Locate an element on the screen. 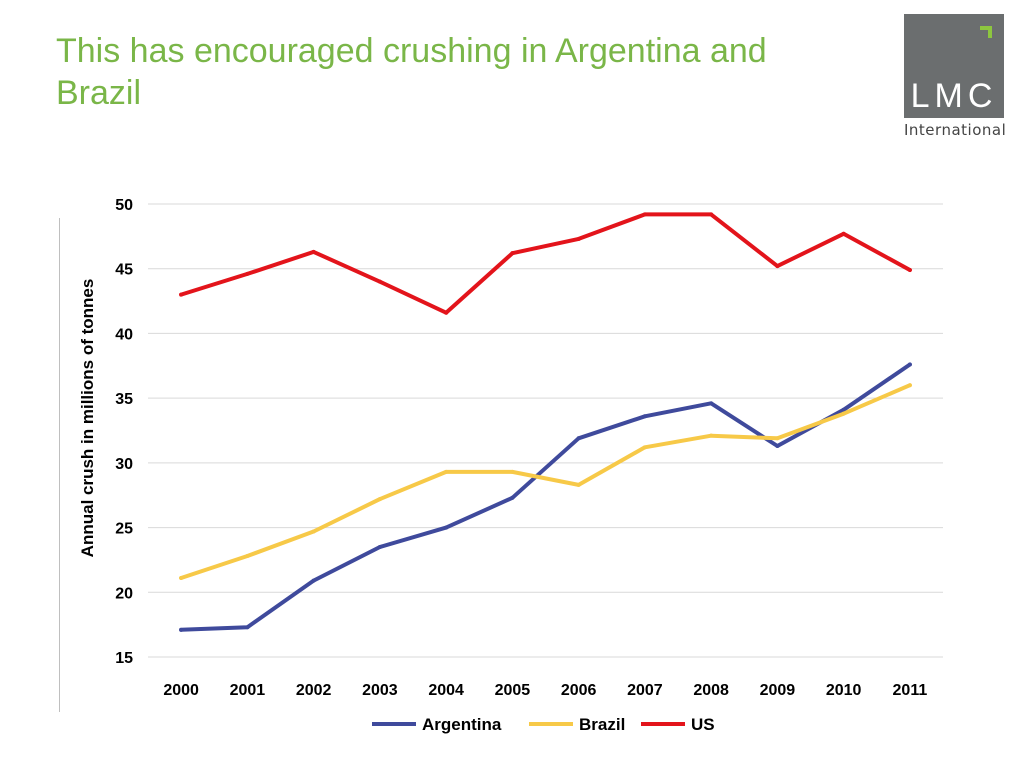 This screenshot has width=1024, height=768. x-tick-label: 2000 is located at coordinates (181, 690).